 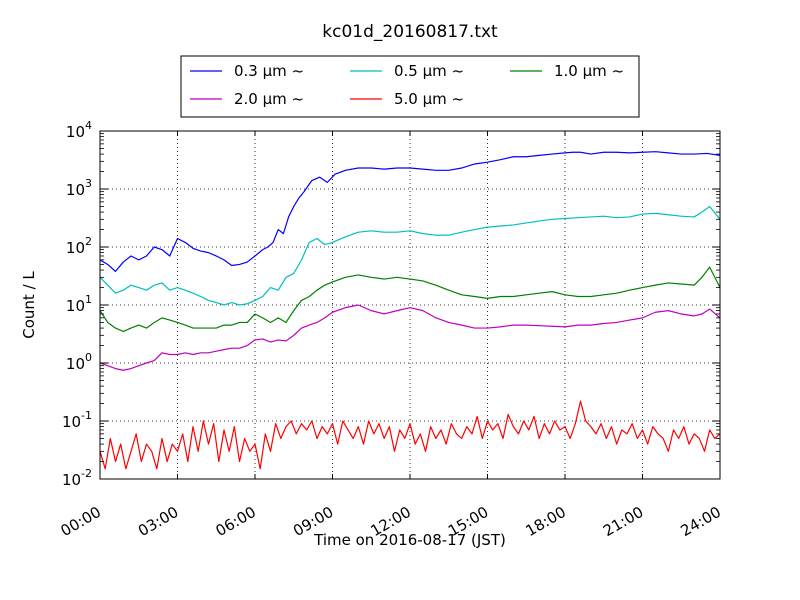 I want to click on y-tick-label: 10⁻¹, so click(x=77, y=420).